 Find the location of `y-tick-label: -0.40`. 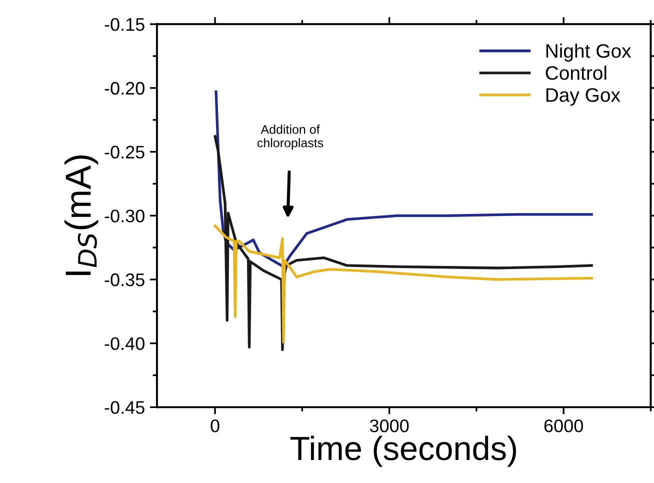

y-tick-label: -0.40 is located at coordinates (124, 343).